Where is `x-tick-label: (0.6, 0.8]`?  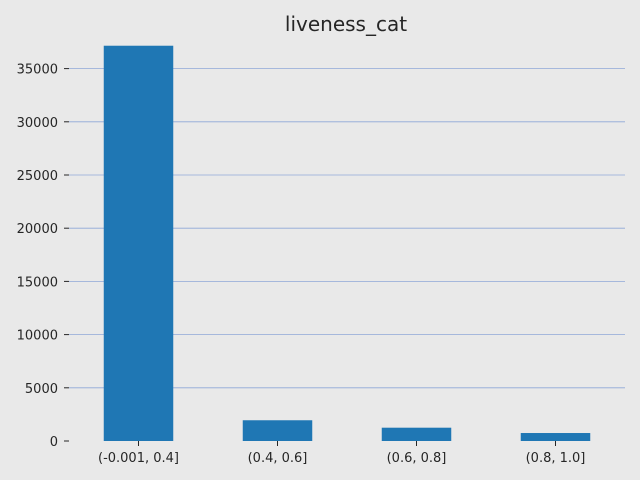
x-tick-label: (0.6, 0.8] is located at coordinates (417, 458).